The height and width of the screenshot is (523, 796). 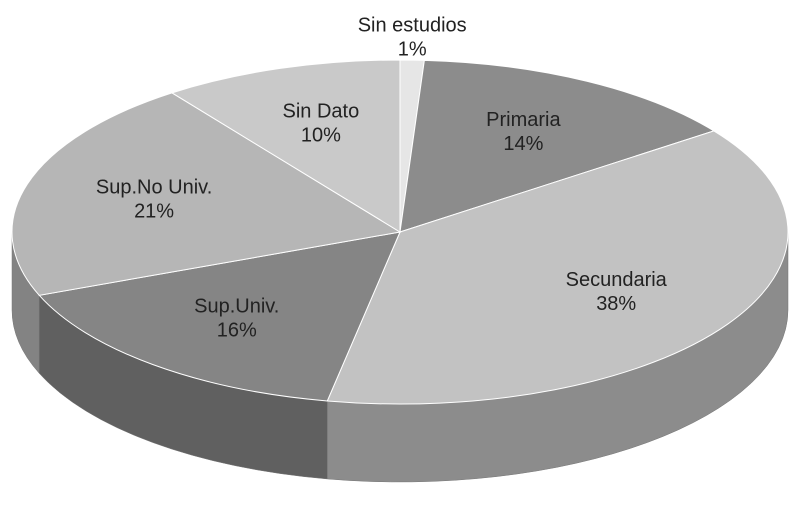 What do you see at coordinates (154, 212) in the screenshot?
I see `slice-value-label: 21%` at bounding box center [154, 212].